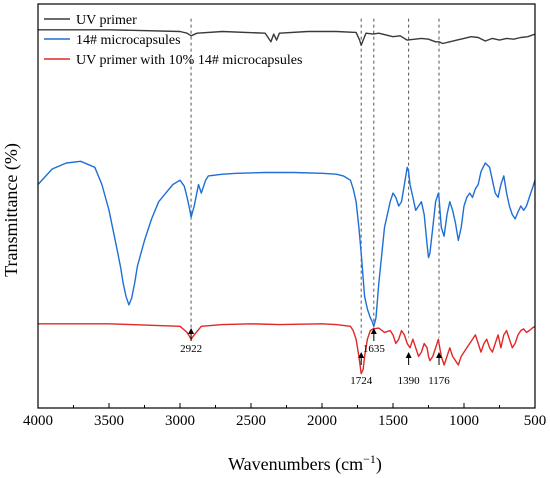  Describe the element at coordinates (38, 421) in the screenshot. I see `x-tick-label: 4000` at that location.